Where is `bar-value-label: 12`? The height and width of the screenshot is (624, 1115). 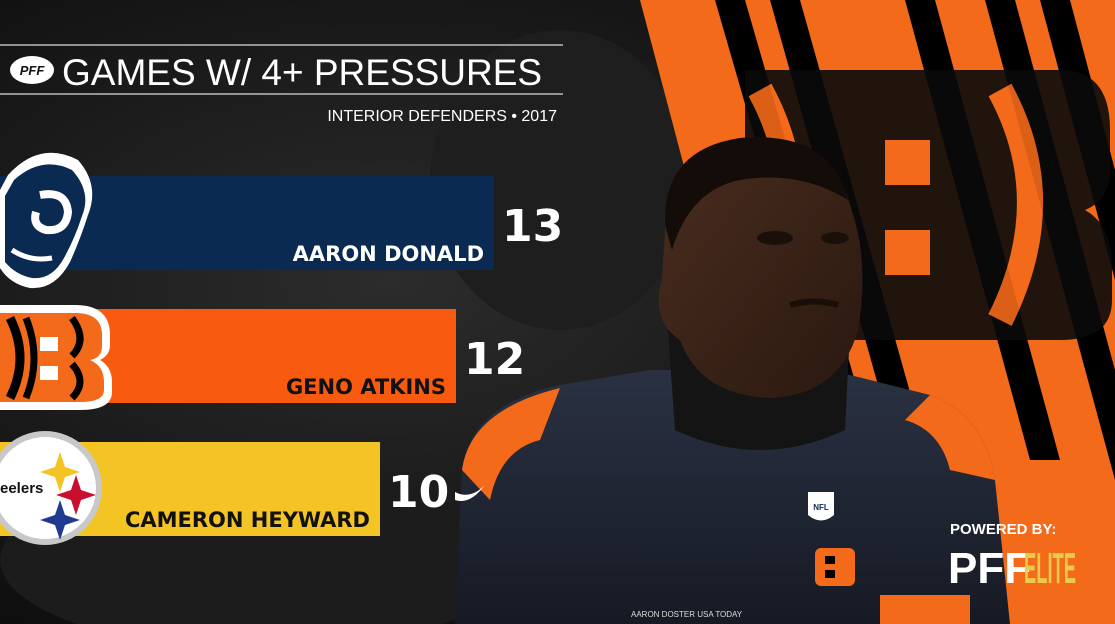
bar-value-label: 12 is located at coordinates (494, 359).